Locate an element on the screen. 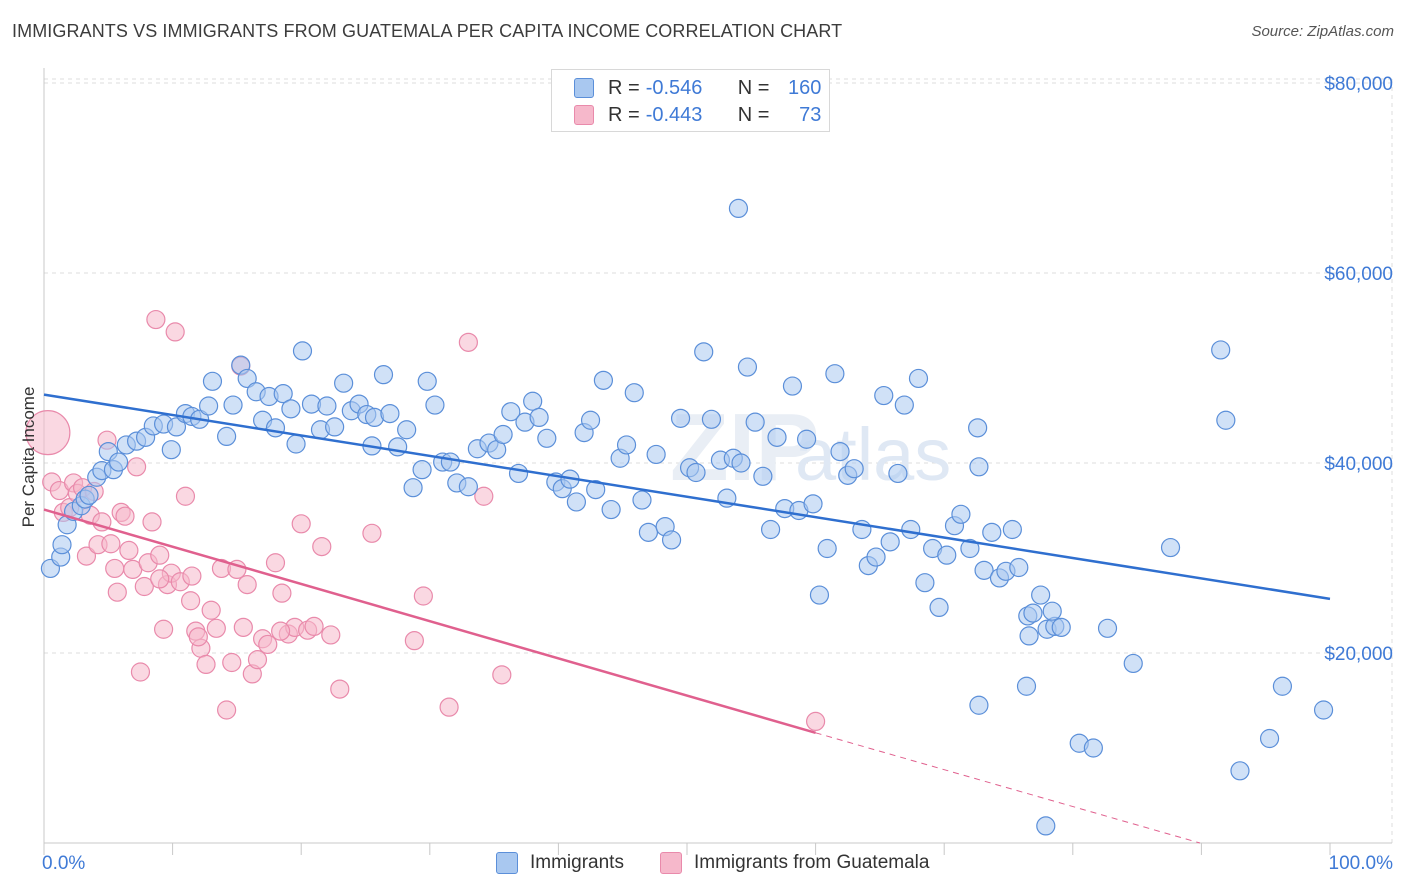 The image size is (1406, 892). legend-row-immigrants: R = -0.546 N = 160 is located at coordinates (697, 88).